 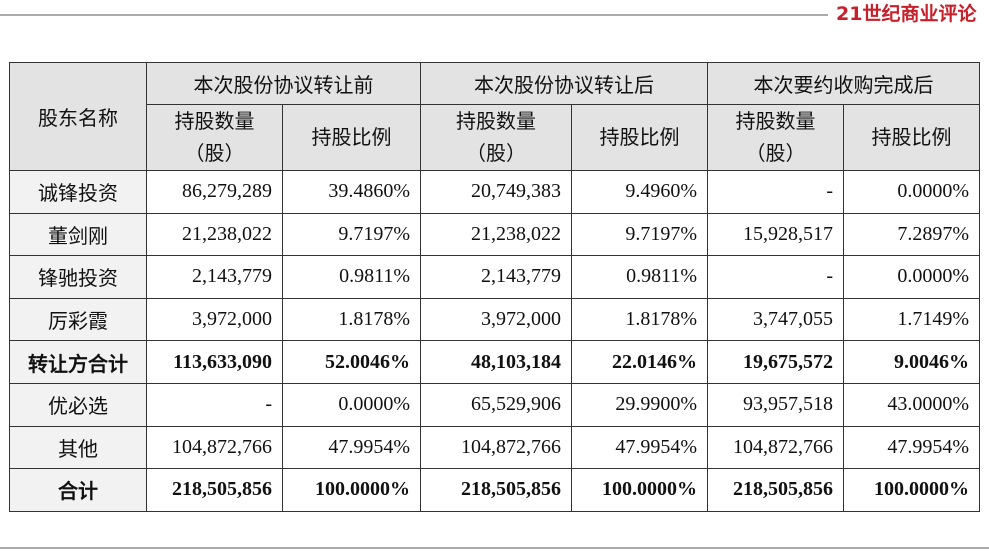 What do you see at coordinates (78, 279) in the screenshot?
I see `shareholder-name: 锋驰投资` at bounding box center [78, 279].